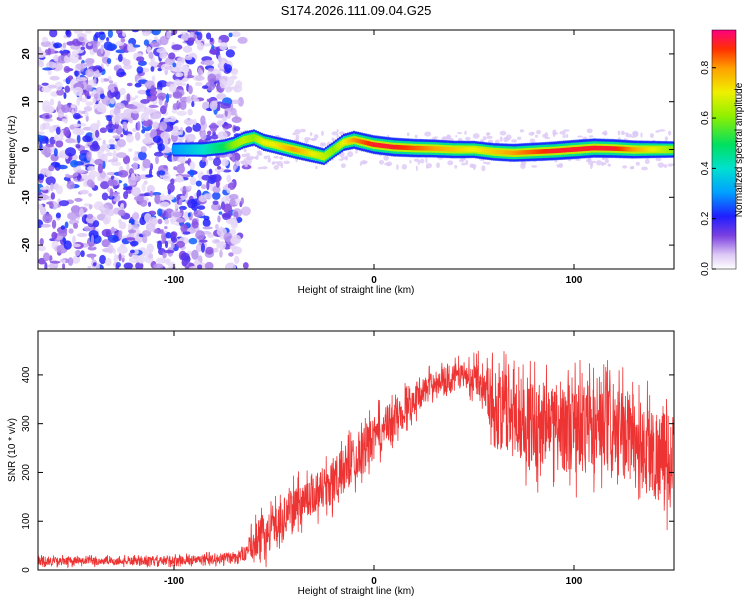  I want to click on spectrogram-y-label: Frequency (Hz), so click(12, 150).